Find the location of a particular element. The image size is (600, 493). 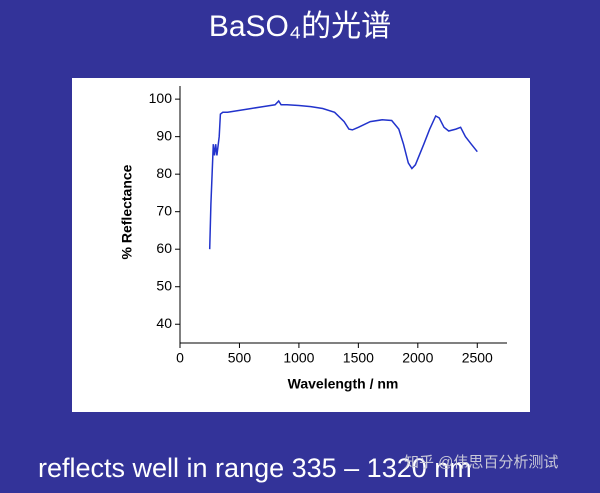

y-tick-label: 60 is located at coordinates (164, 248).